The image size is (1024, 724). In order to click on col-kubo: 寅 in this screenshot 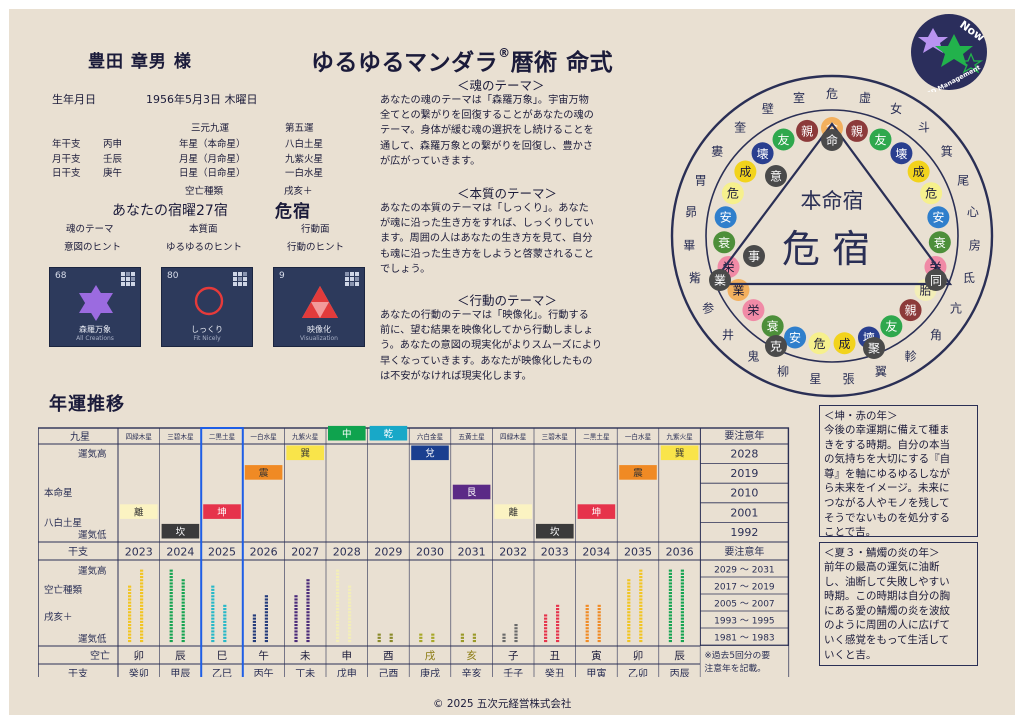, I will do `click(596, 655)`.